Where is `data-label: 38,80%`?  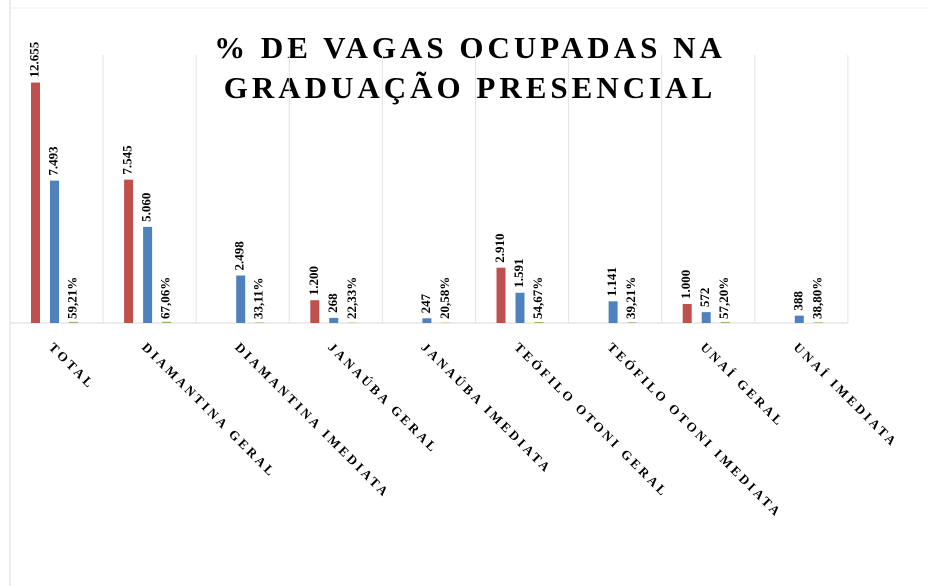 data-label: 38,80% is located at coordinates (816, 298).